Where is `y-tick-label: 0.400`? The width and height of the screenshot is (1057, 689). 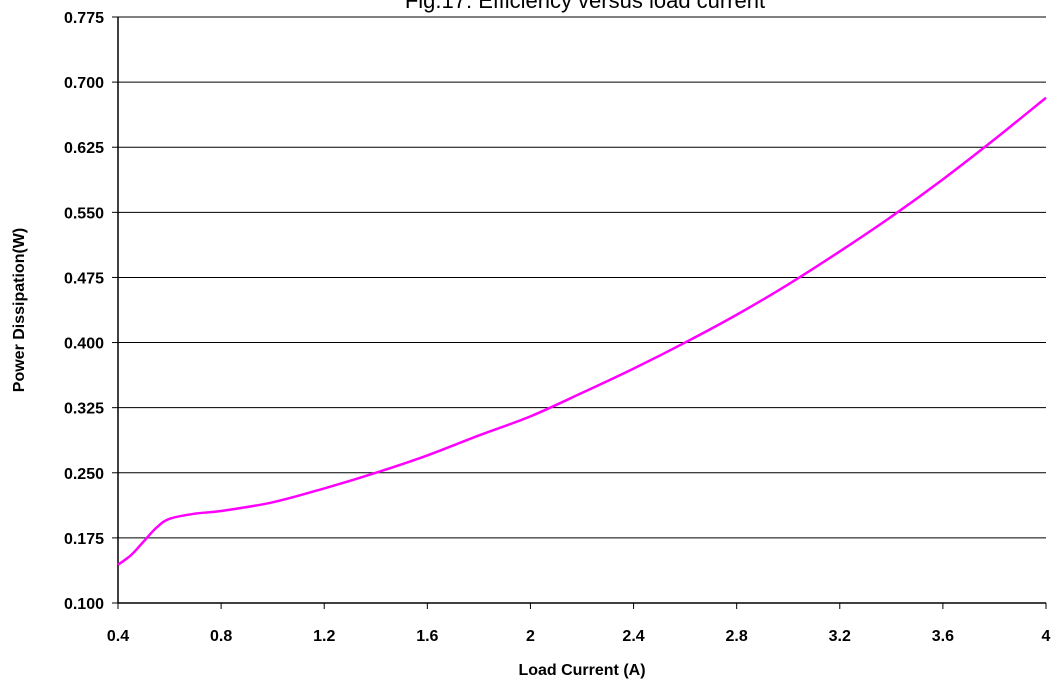 y-tick-label: 0.400 is located at coordinates (84, 344).